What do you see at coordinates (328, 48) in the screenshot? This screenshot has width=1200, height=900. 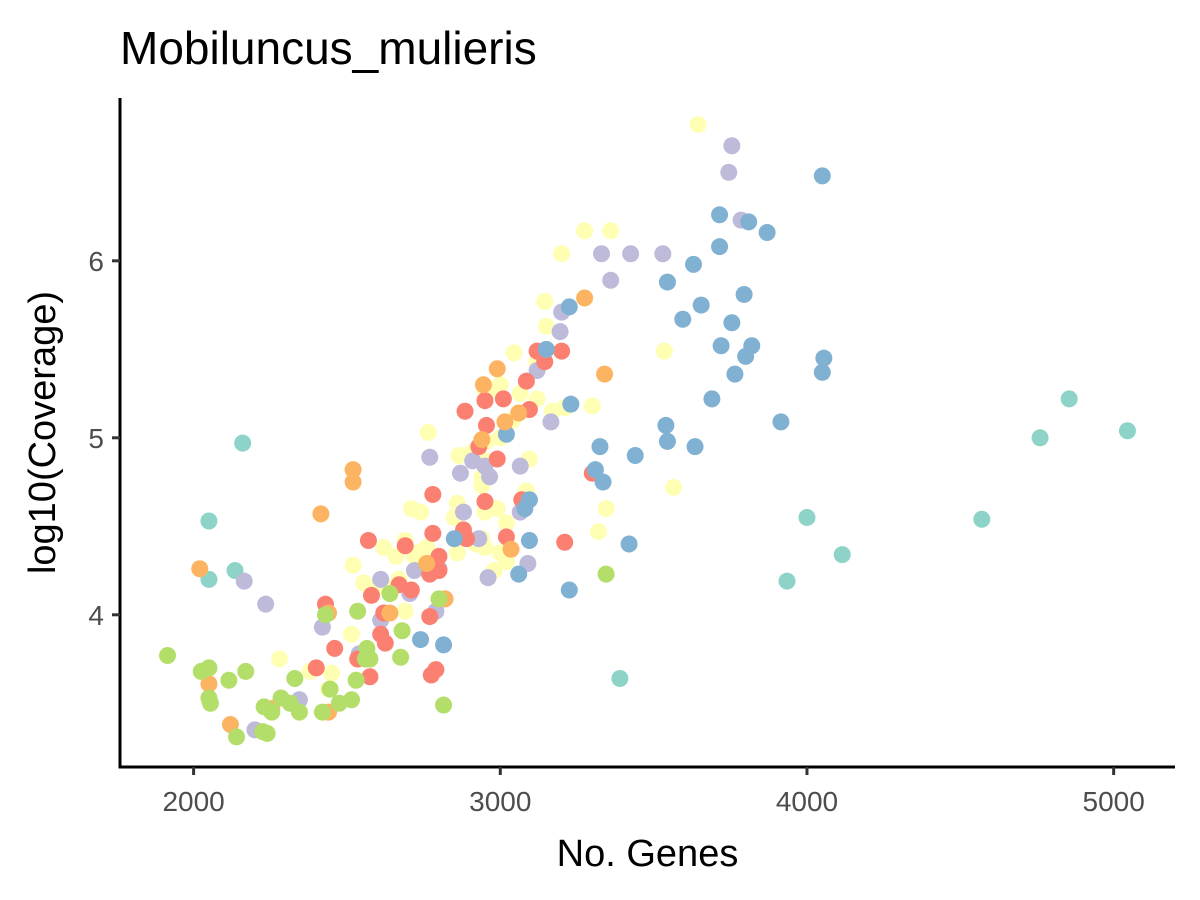 I see `chart-title: Mobiluncus_mulieris` at bounding box center [328, 48].